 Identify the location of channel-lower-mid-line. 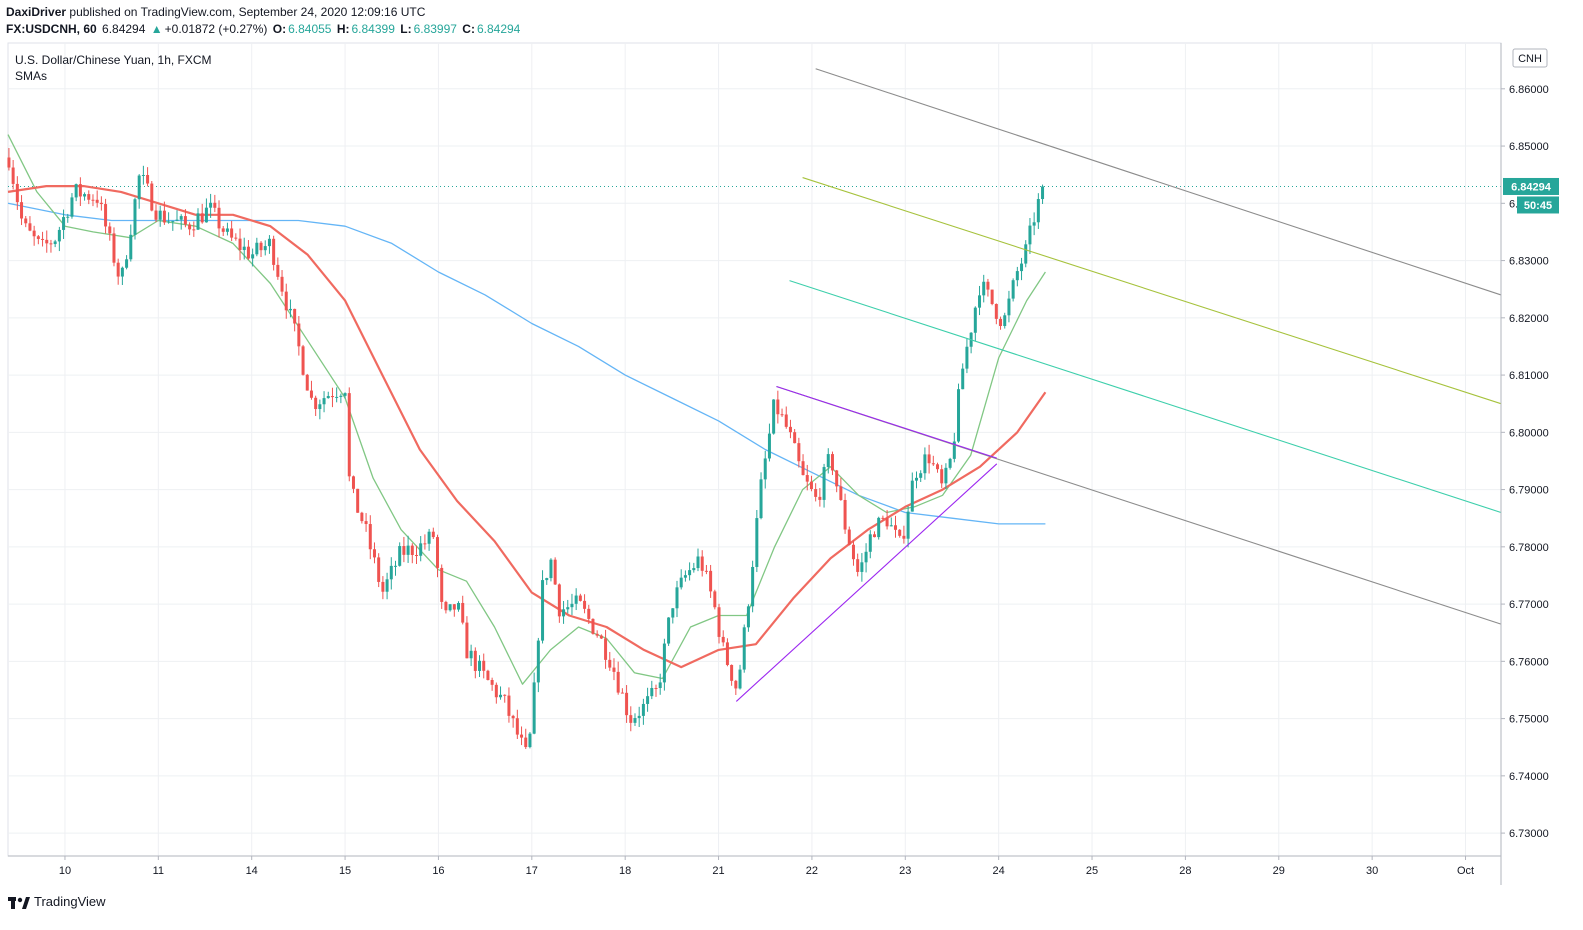
(1145, 397).